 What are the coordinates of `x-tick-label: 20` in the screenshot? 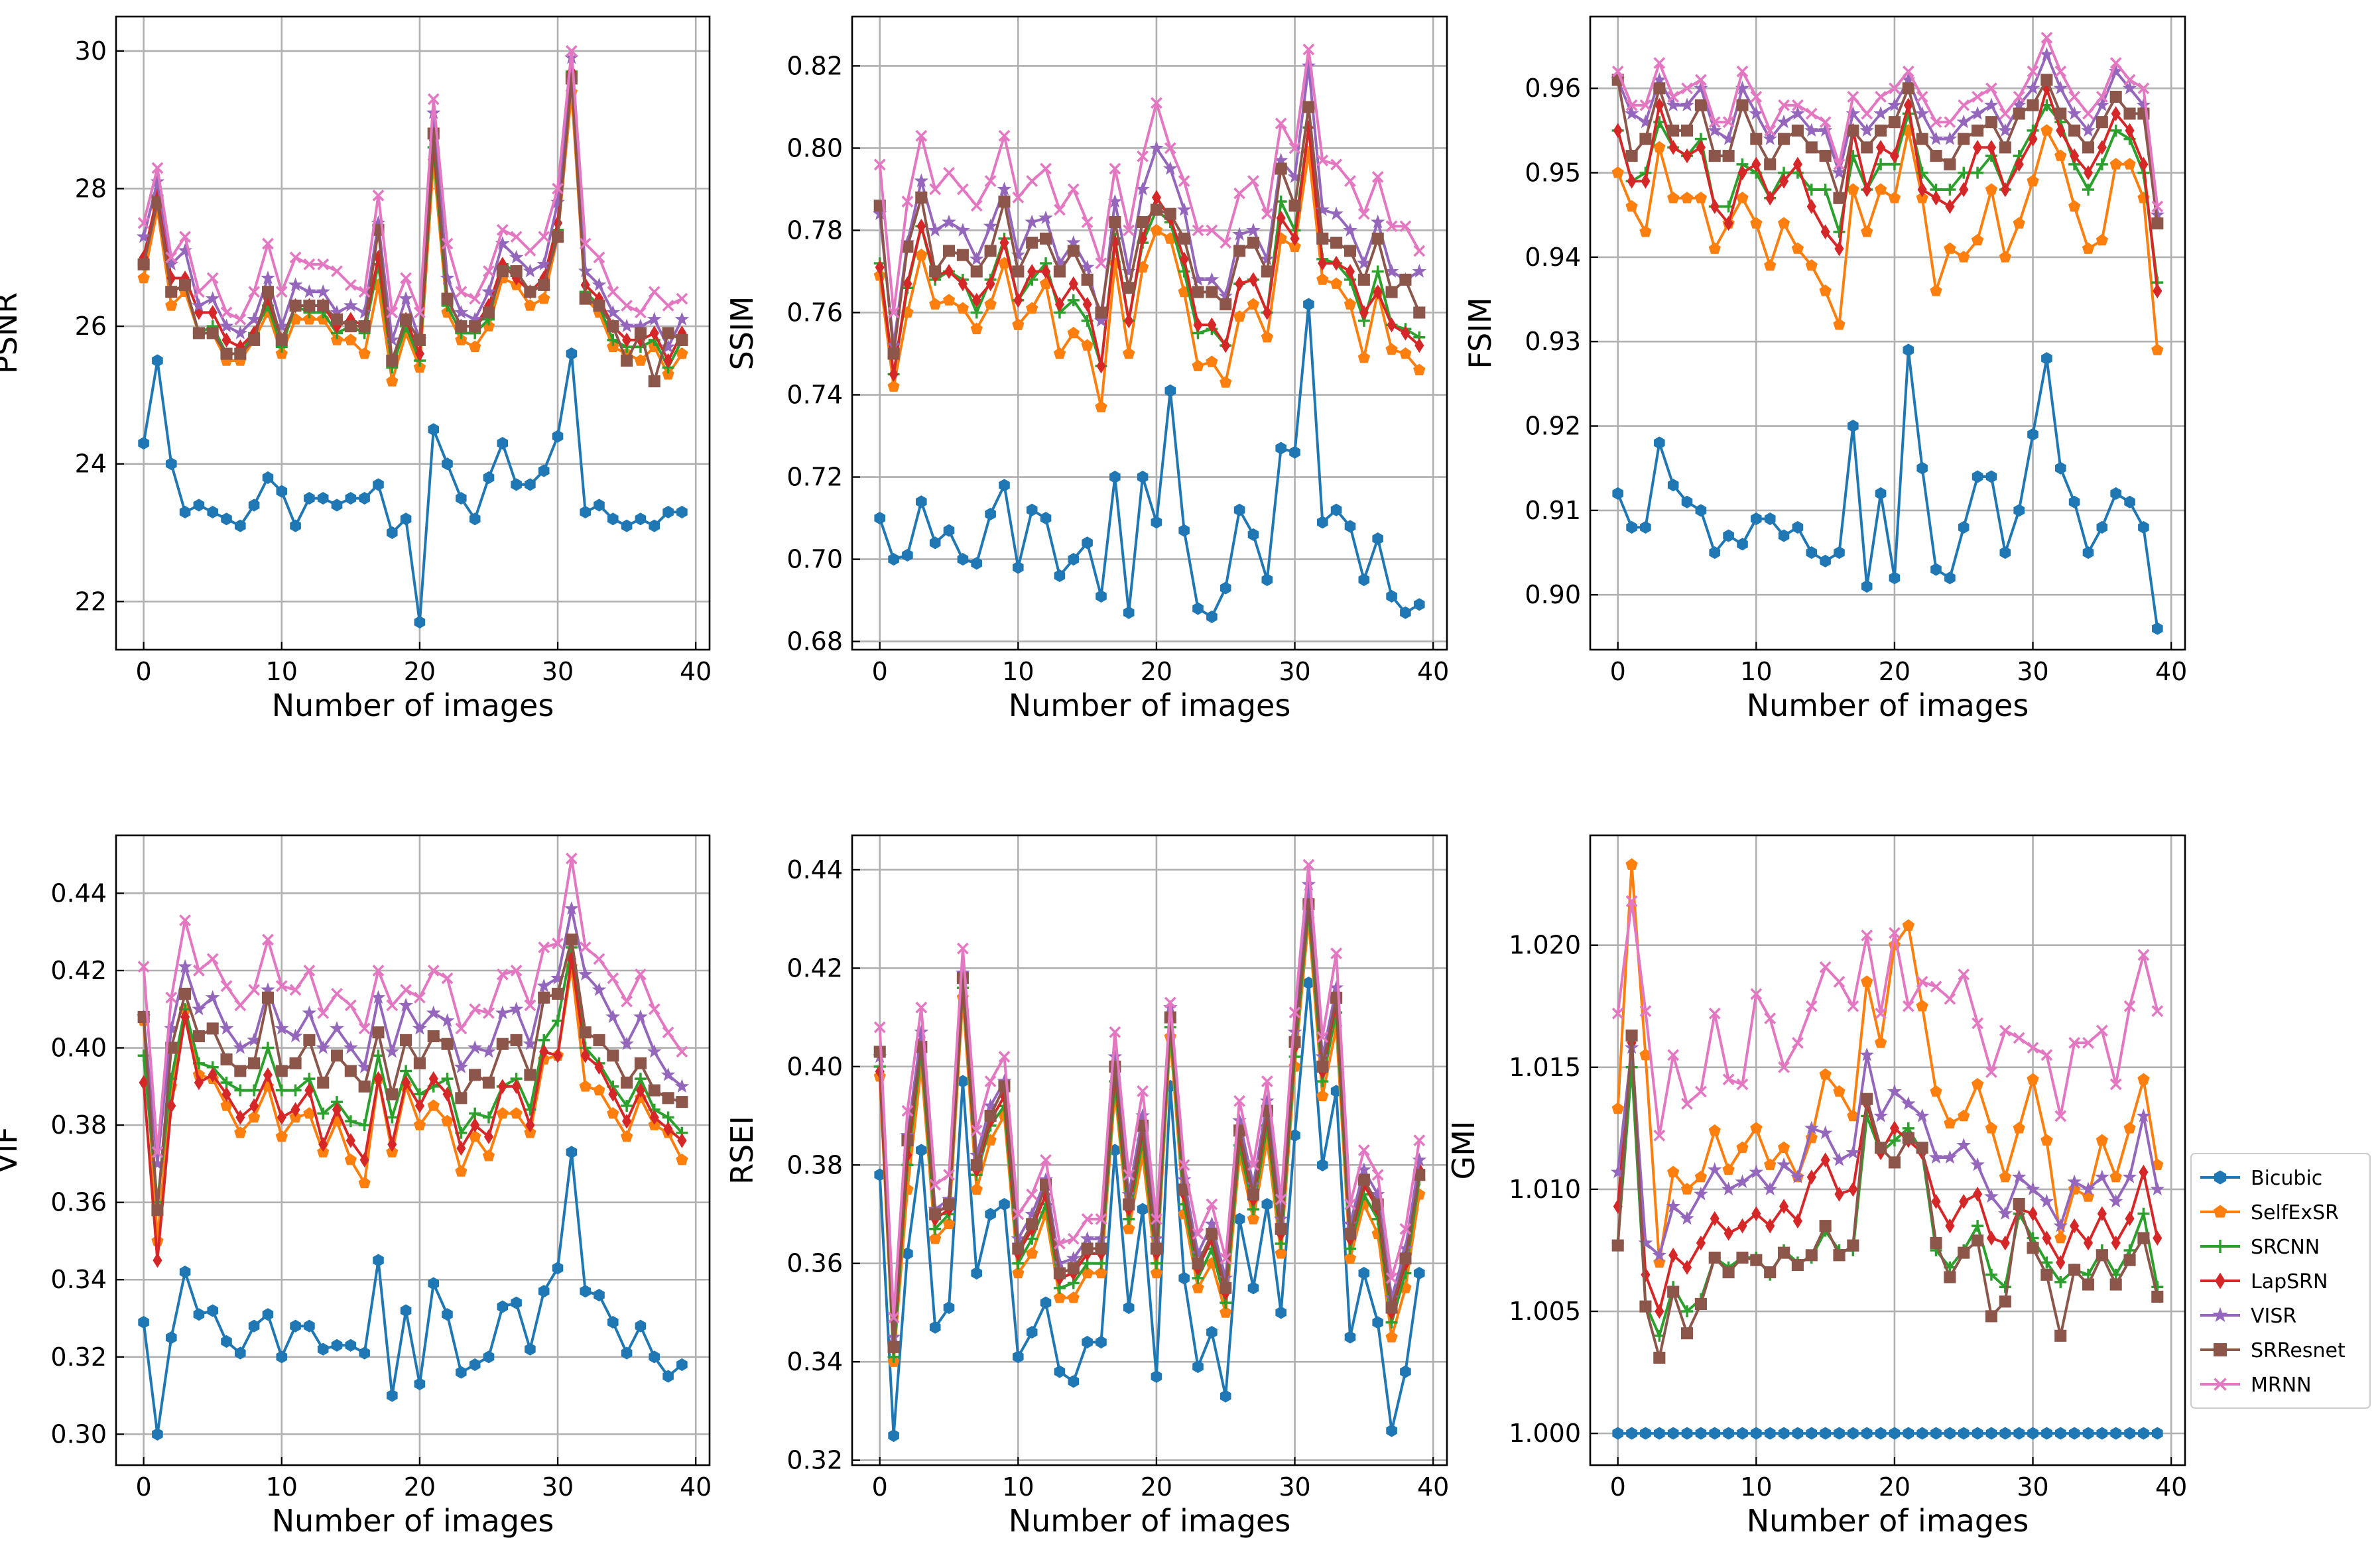 It's located at (420, 672).